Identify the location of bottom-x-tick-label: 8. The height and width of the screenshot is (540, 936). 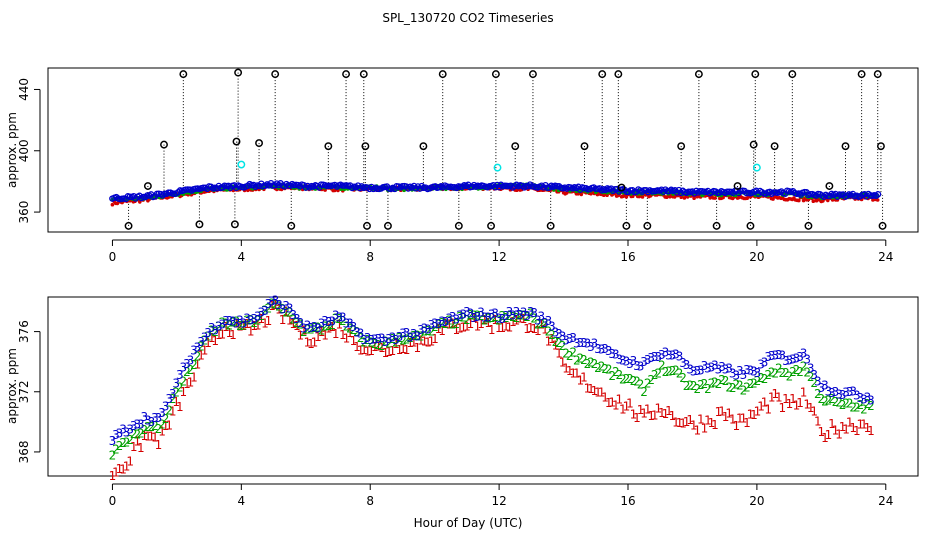
(370, 501).